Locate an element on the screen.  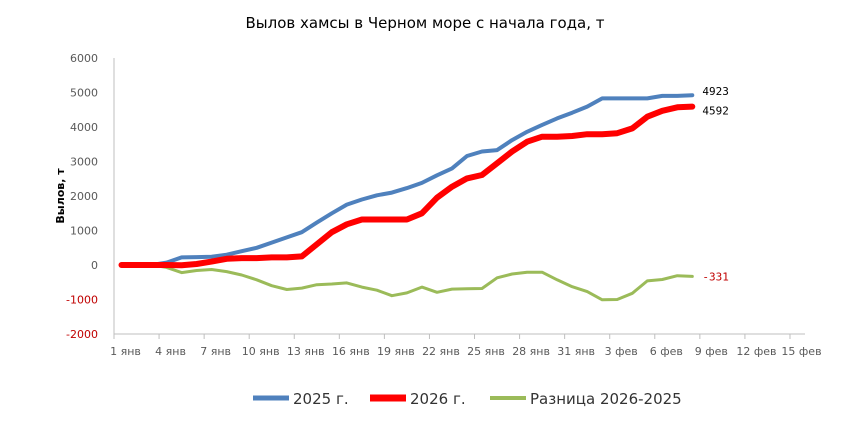
end-value-label: 4923 is located at coordinates (715, 91).